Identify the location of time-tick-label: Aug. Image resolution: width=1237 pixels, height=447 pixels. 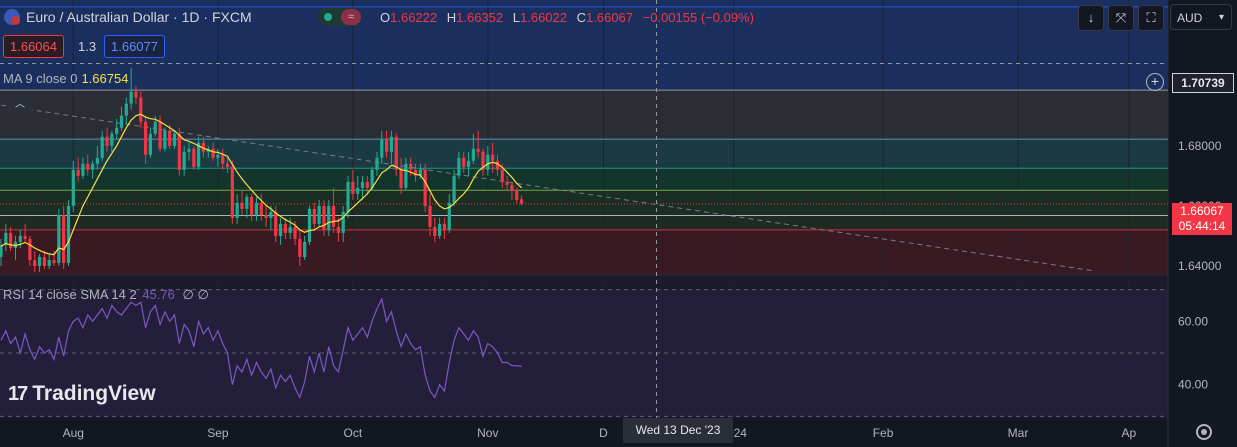
(73, 433).